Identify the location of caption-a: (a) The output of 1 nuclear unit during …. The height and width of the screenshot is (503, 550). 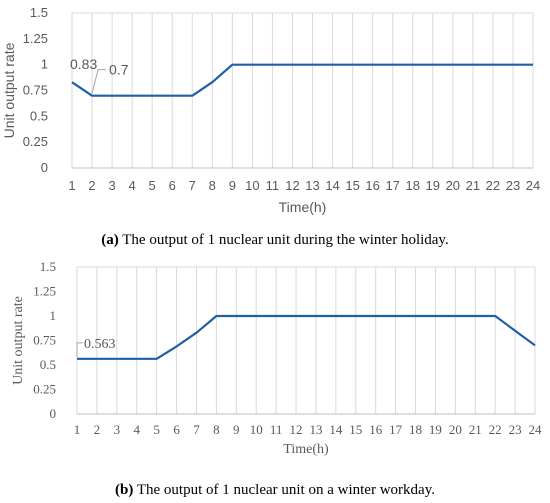
(275, 240).